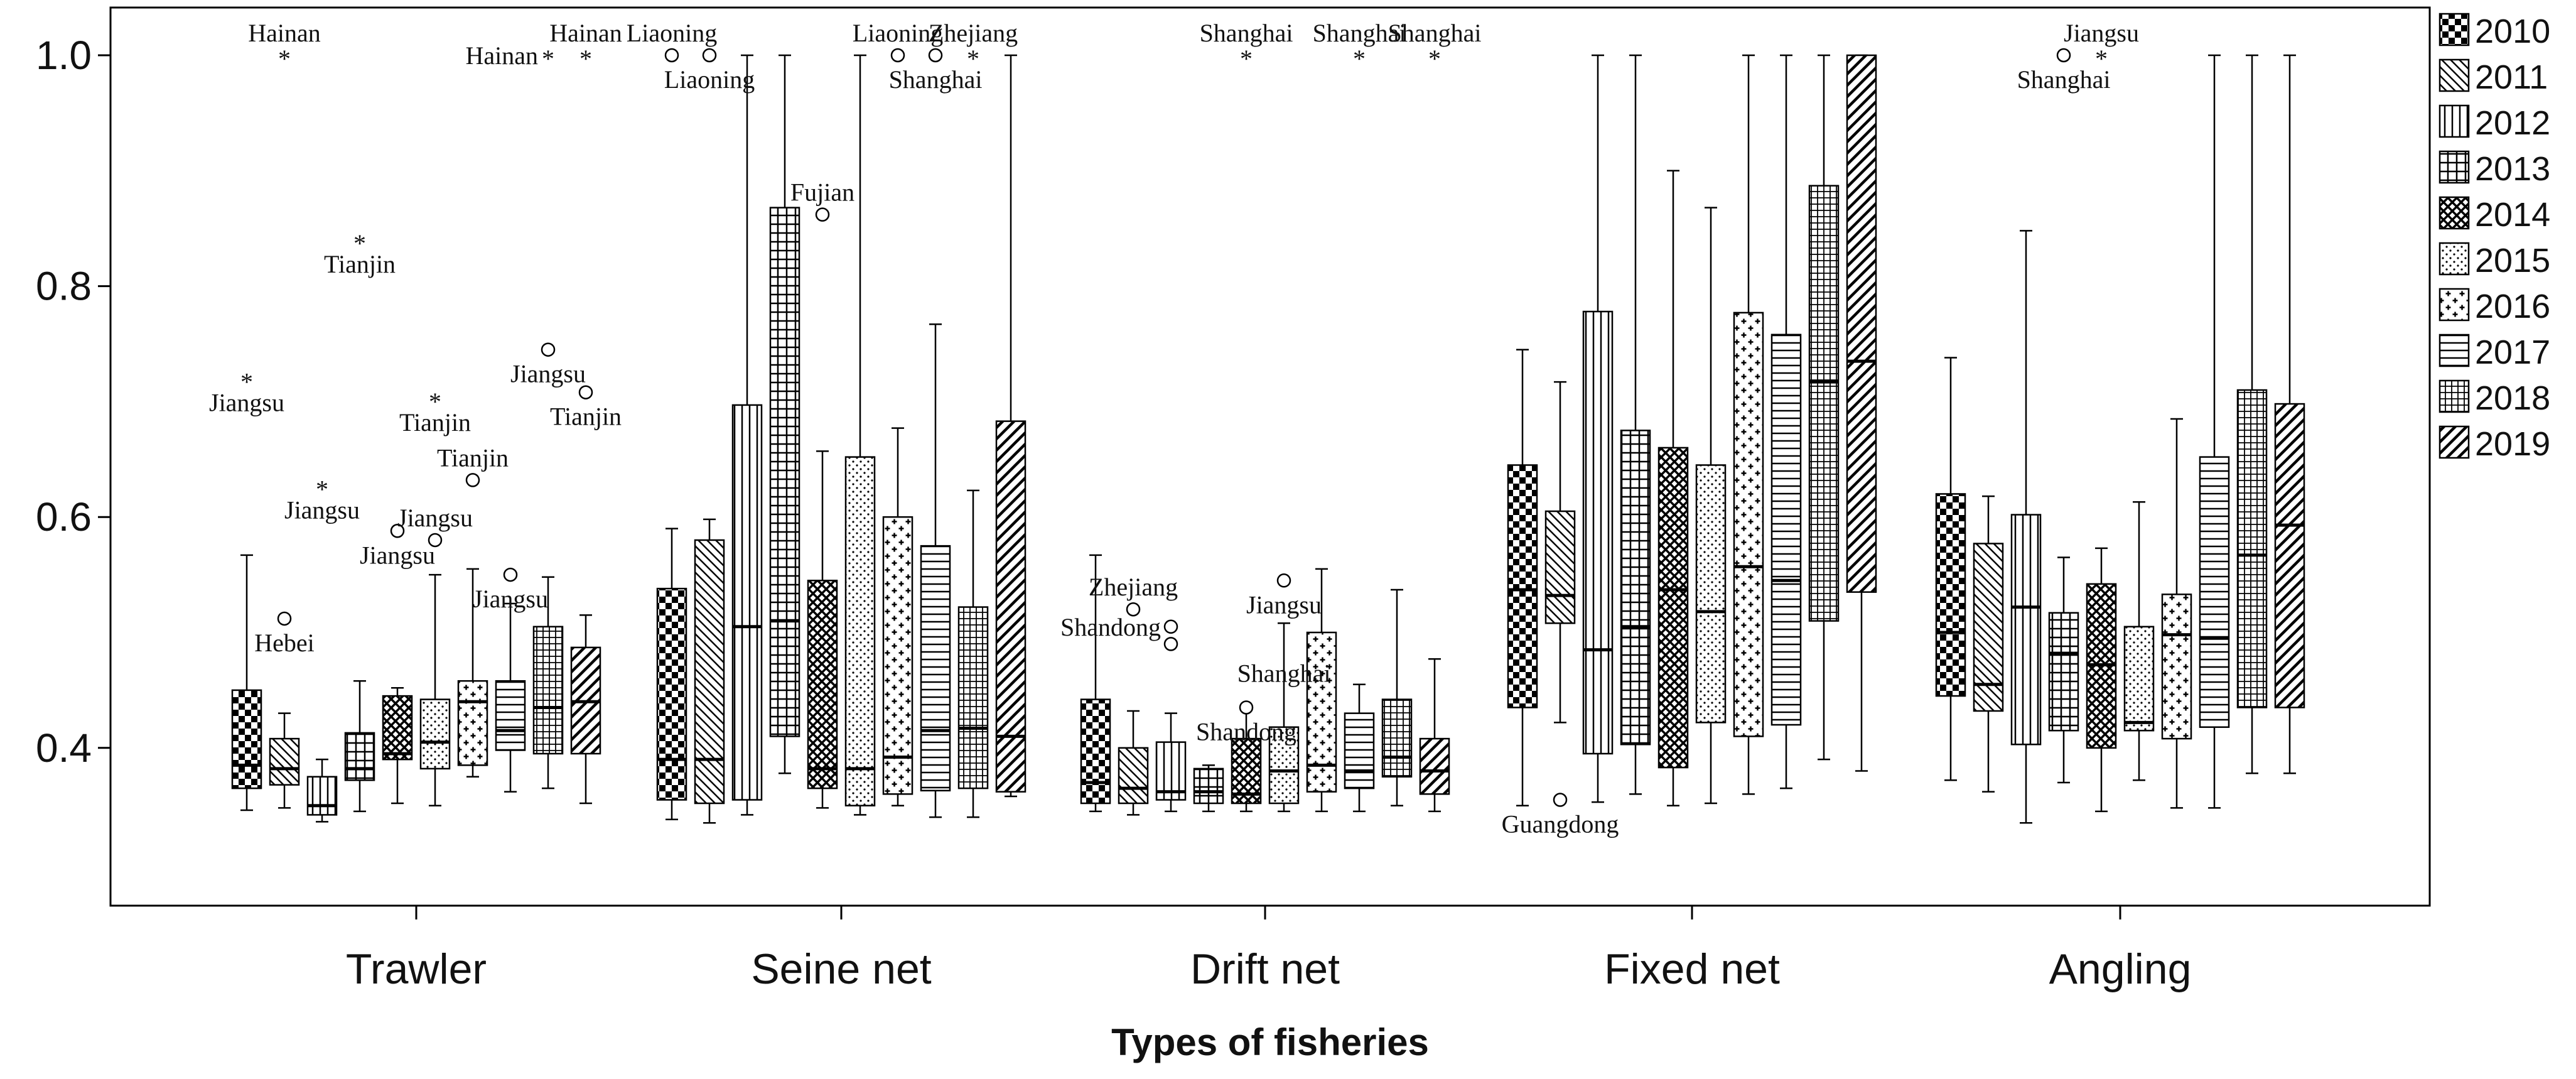 The height and width of the screenshot is (1079, 2576). What do you see at coordinates (822, 192) in the screenshot?
I see `outlier-label: Fujian` at bounding box center [822, 192].